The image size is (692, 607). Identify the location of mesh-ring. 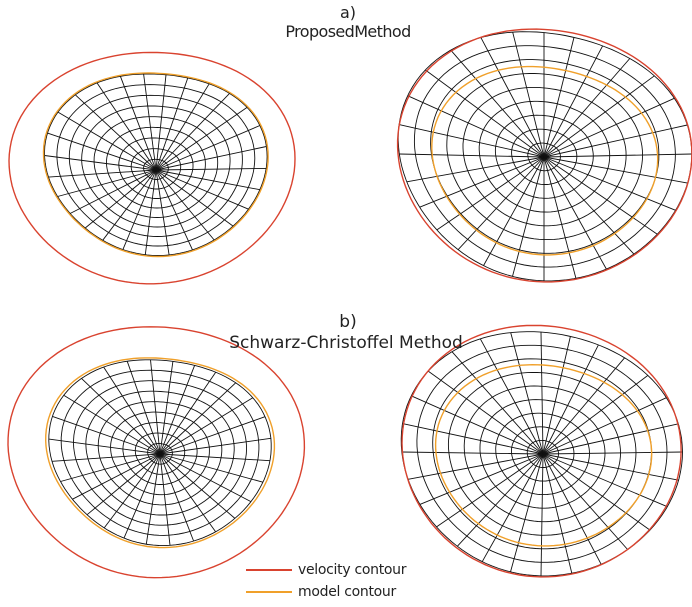
(156, 165).